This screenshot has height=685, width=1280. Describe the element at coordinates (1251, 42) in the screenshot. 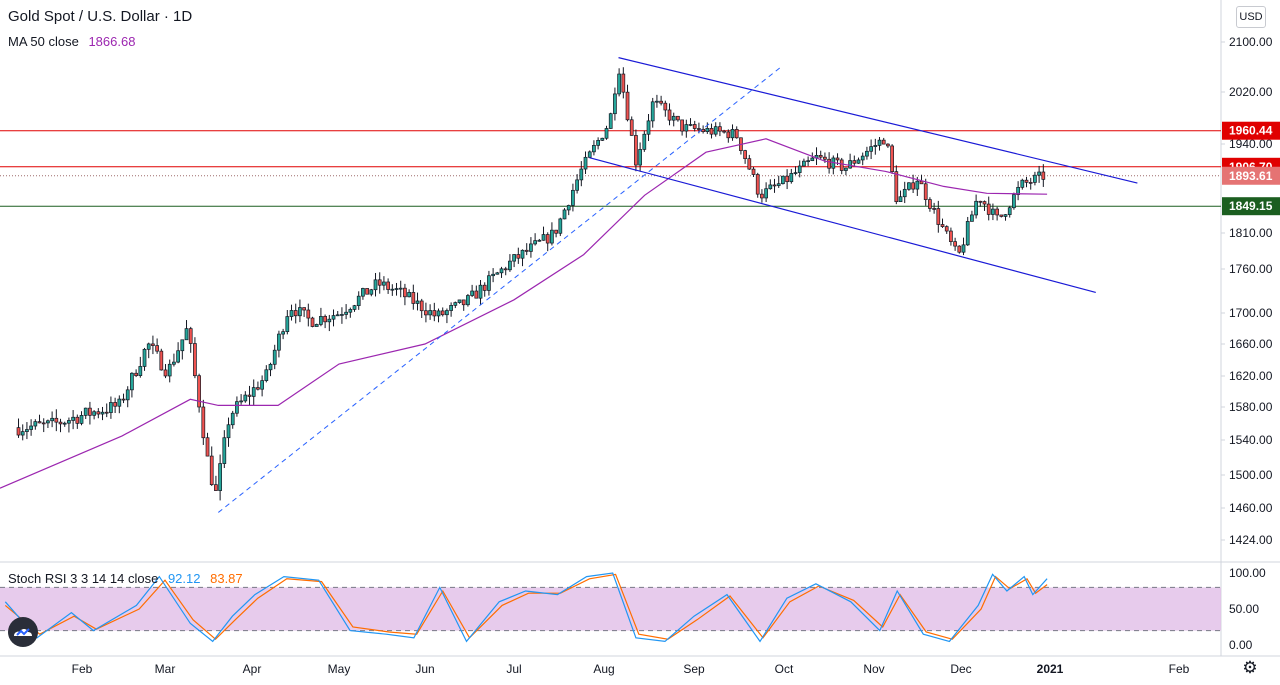

I see `price-tick-label: 2100.00` at that location.